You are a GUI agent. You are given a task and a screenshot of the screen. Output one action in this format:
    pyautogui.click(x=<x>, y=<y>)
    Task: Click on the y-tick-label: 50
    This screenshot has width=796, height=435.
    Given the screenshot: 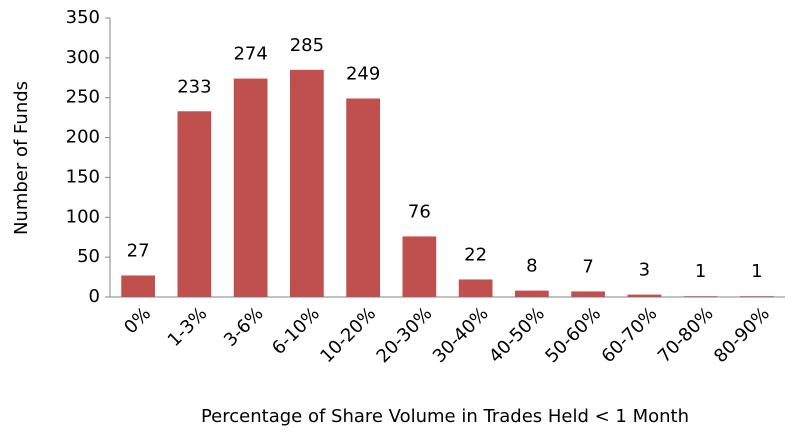 What is the action you would take?
    pyautogui.click(x=88, y=256)
    